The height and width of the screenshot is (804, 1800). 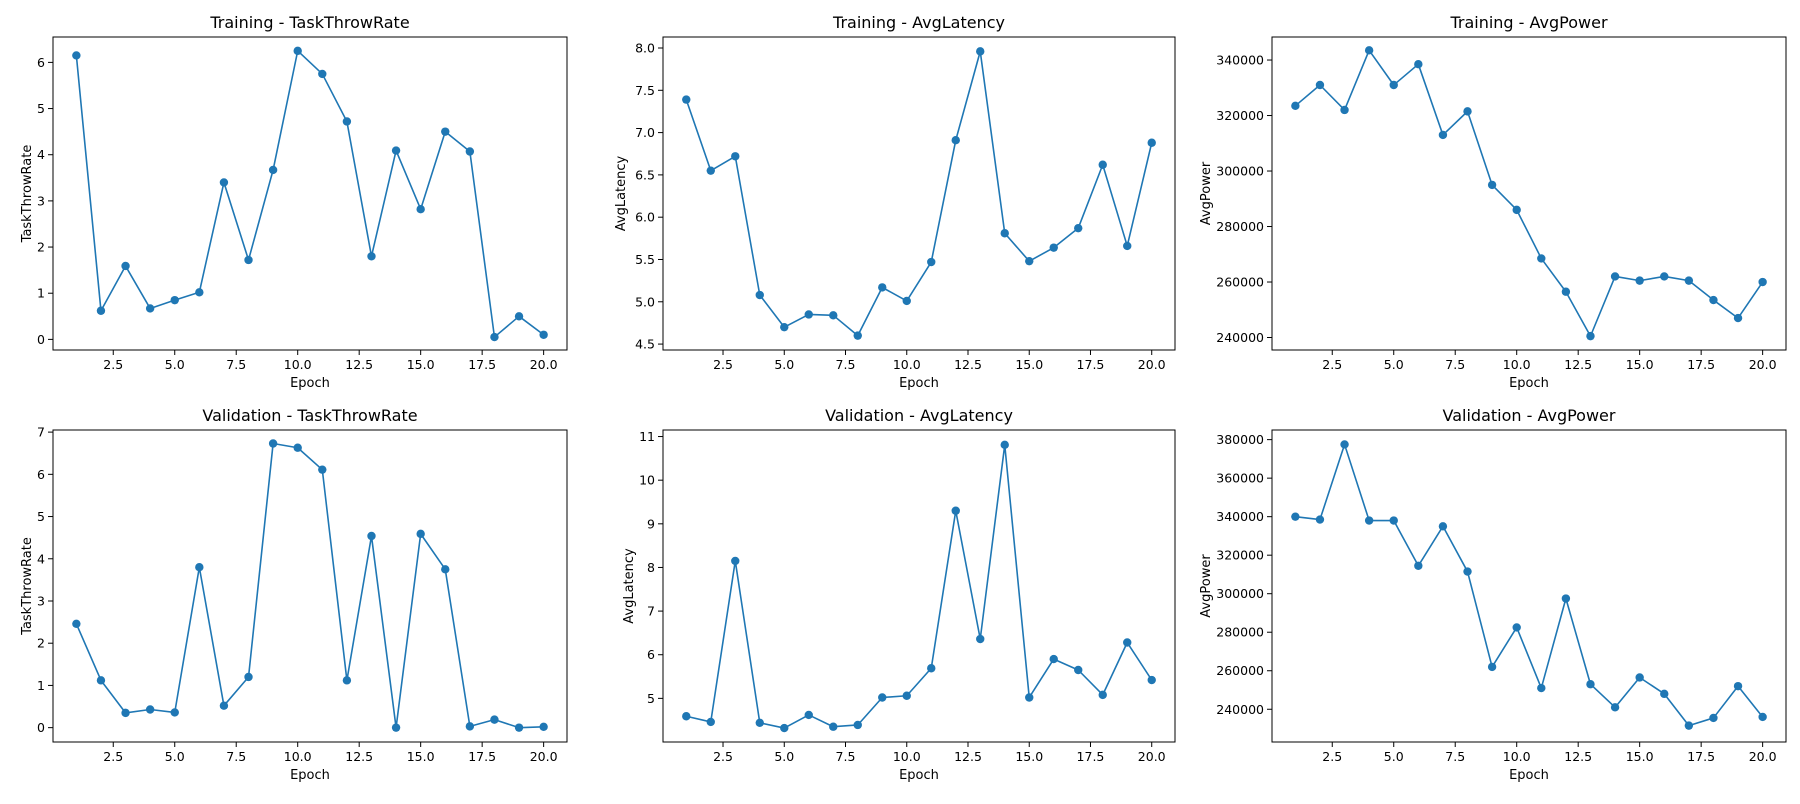 What do you see at coordinates (41, 293) in the screenshot?
I see `y-tick-label: 1` at bounding box center [41, 293].